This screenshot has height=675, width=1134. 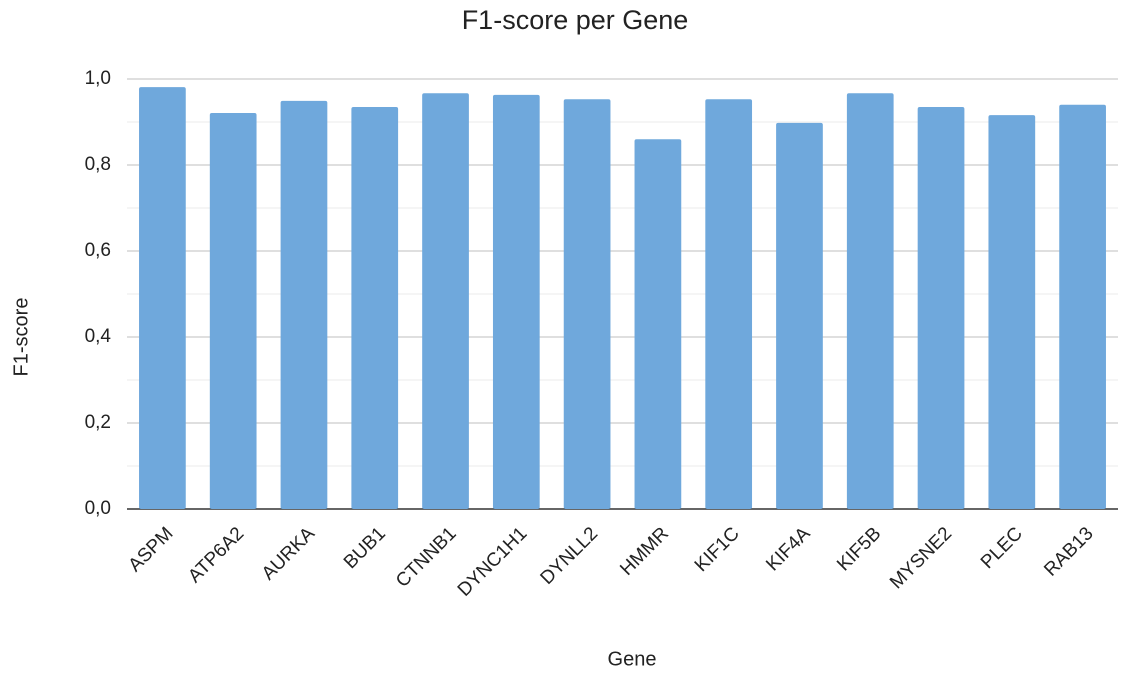 What do you see at coordinates (859, 549) in the screenshot?
I see `x-tick-label: KIF5B` at bounding box center [859, 549].